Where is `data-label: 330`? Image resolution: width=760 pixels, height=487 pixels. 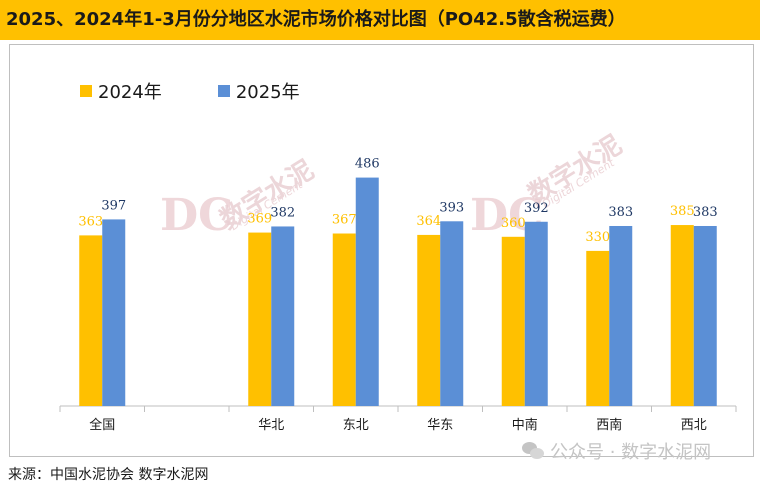 data-label: 330 is located at coordinates (597, 237).